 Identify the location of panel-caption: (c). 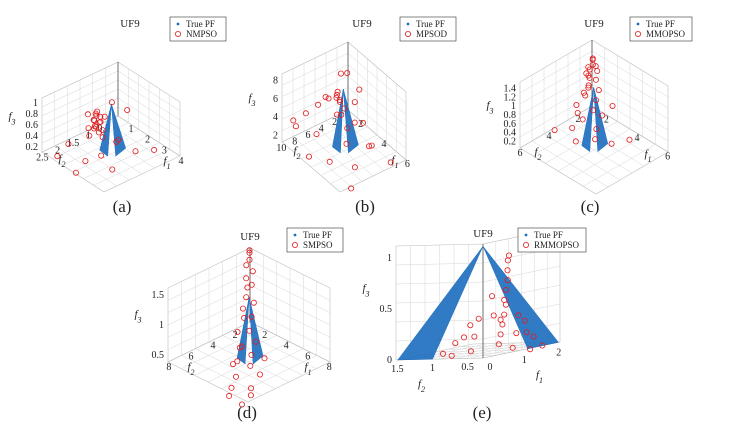
(590, 206).